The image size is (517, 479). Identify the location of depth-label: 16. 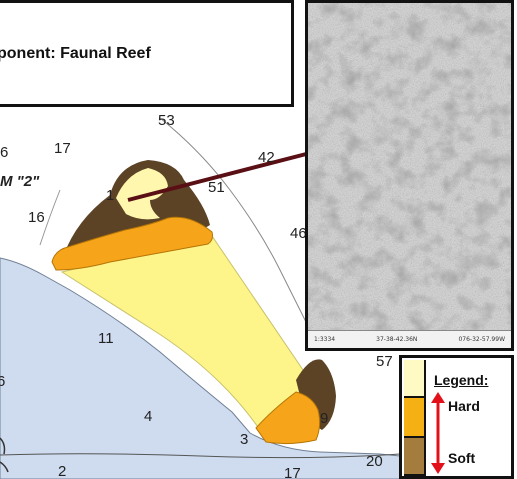
(36, 217).